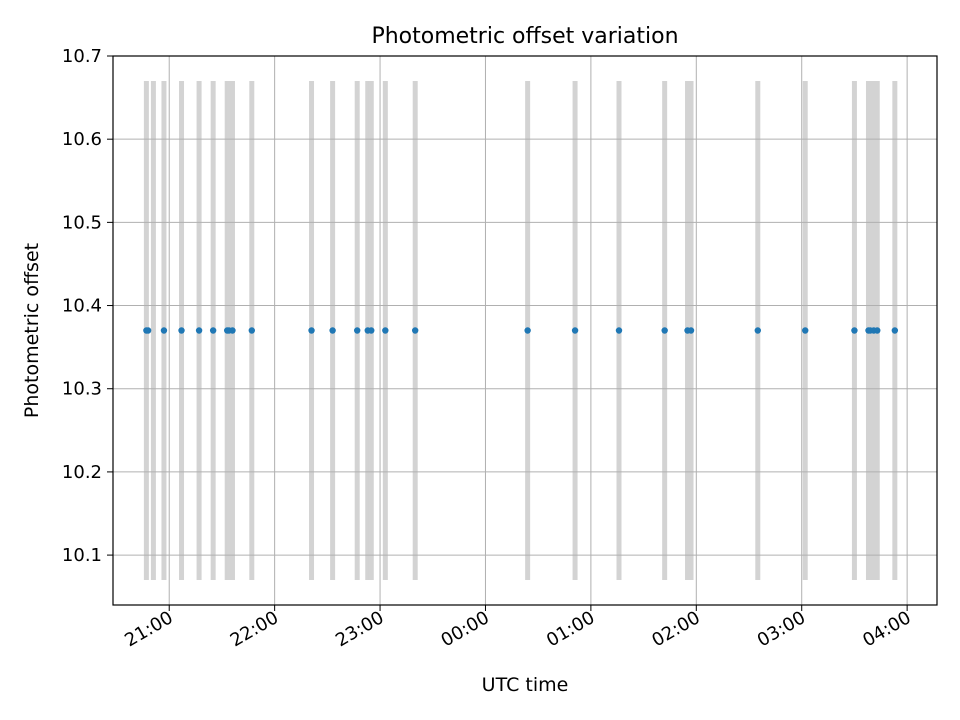 The width and height of the screenshot is (960, 720). What do you see at coordinates (525, 685) in the screenshot?
I see `x-axis-label: UTC time` at bounding box center [525, 685].